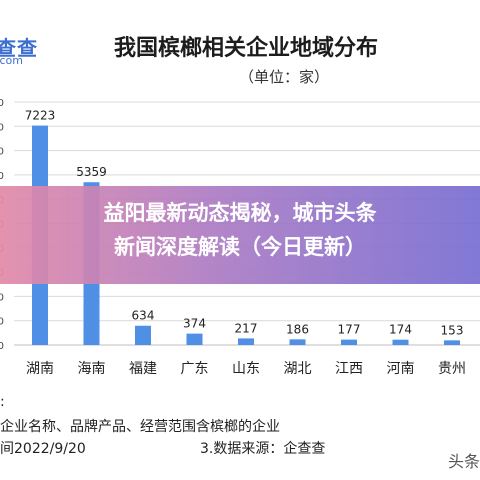  I want to click on category-label: 湖北, so click(298, 369).